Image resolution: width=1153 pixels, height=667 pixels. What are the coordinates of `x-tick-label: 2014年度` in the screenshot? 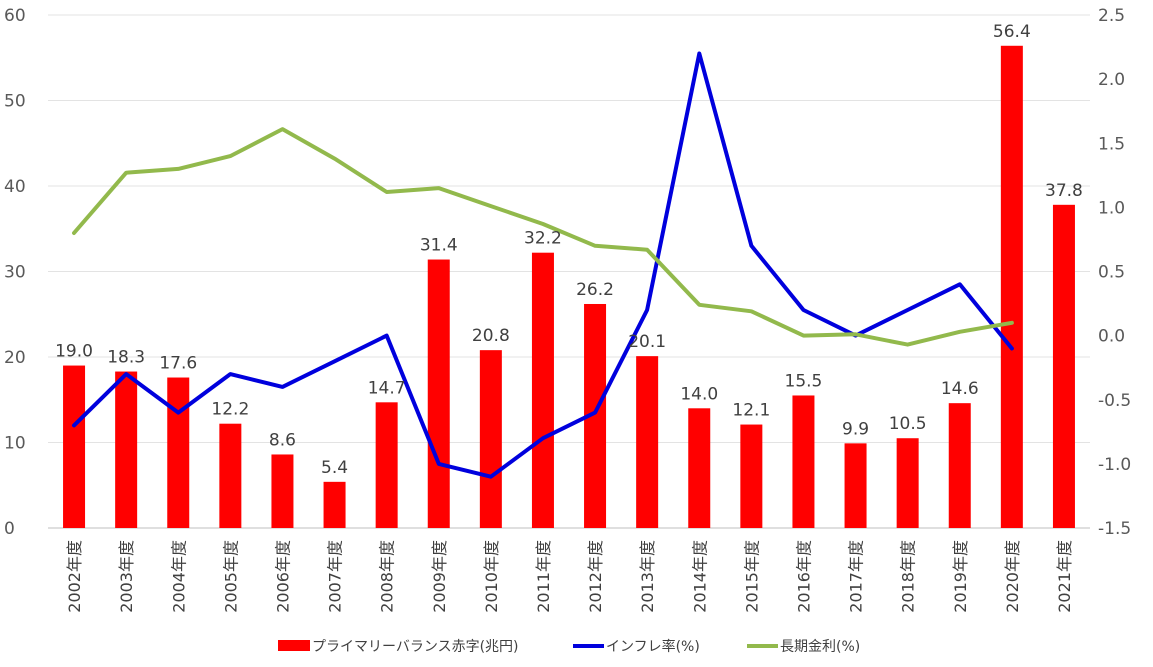 It's located at (699, 576).